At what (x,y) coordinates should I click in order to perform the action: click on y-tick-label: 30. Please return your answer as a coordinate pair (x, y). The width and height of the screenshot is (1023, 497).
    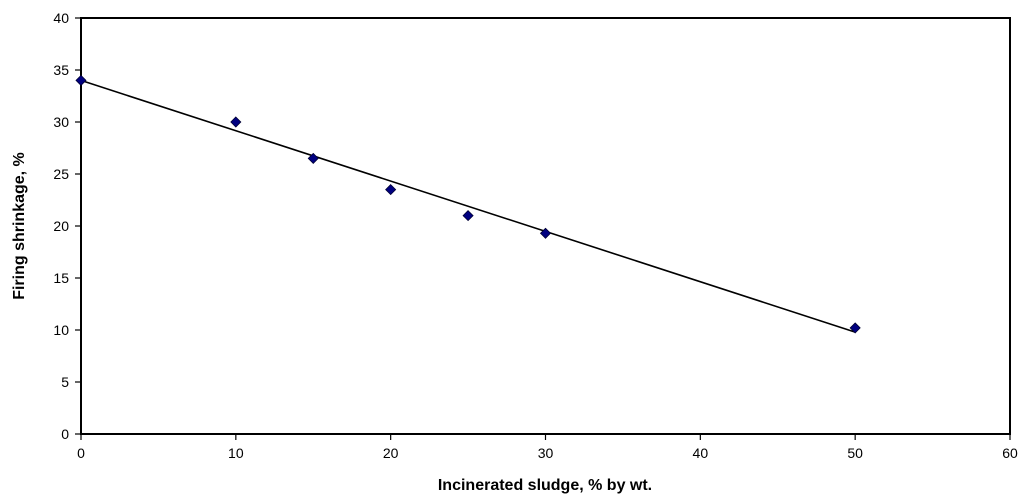
    Looking at the image, I should click on (61, 122).